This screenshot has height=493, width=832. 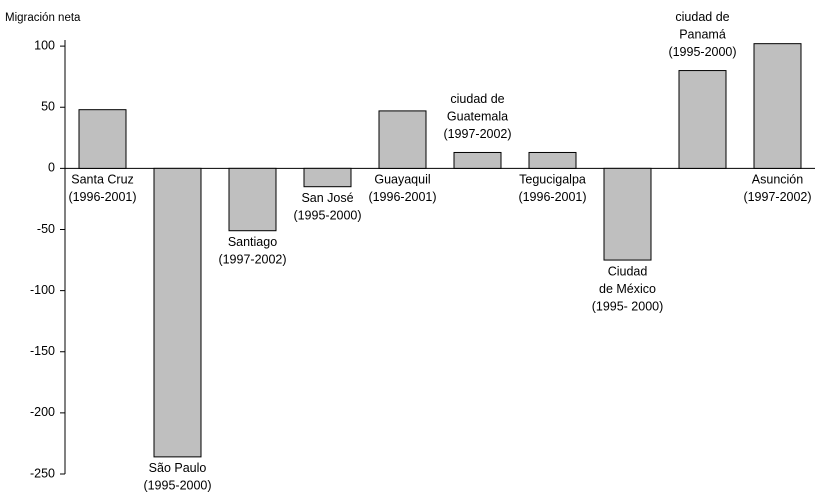 I want to click on y-tick-label: 50, so click(x=48, y=107).